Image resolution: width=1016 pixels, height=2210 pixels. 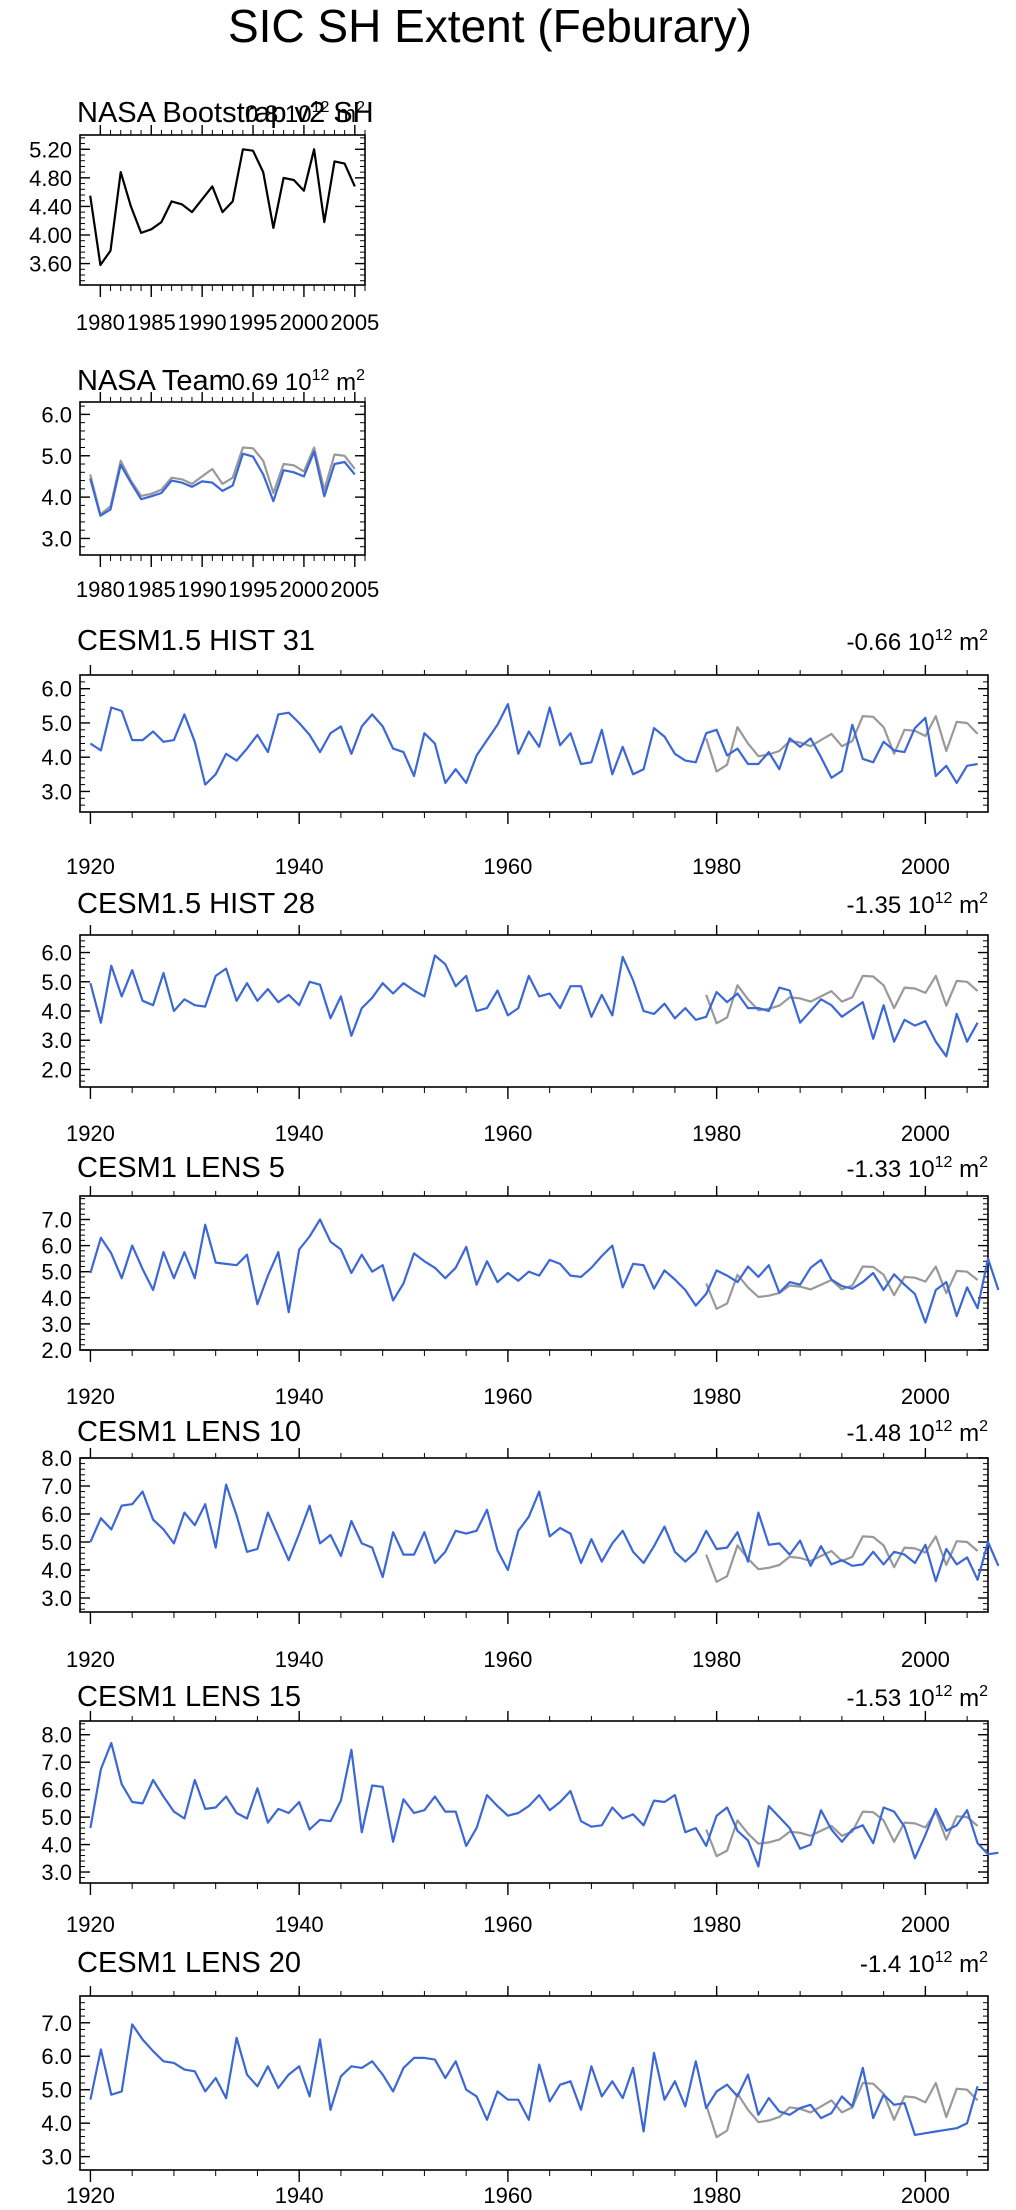 What do you see at coordinates (877, 1698) in the screenshot?
I see `trend-value: -1.53` at bounding box center [877, 1698].